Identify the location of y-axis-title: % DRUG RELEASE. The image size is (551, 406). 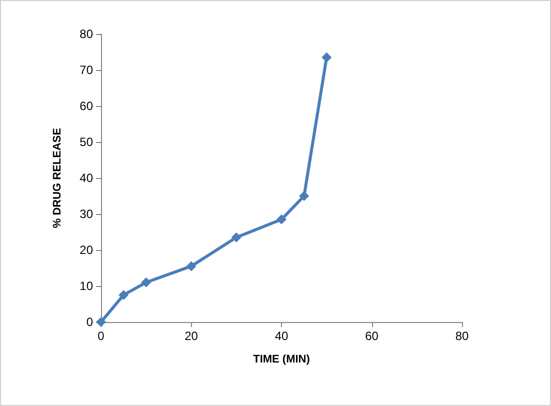
(58, 178).